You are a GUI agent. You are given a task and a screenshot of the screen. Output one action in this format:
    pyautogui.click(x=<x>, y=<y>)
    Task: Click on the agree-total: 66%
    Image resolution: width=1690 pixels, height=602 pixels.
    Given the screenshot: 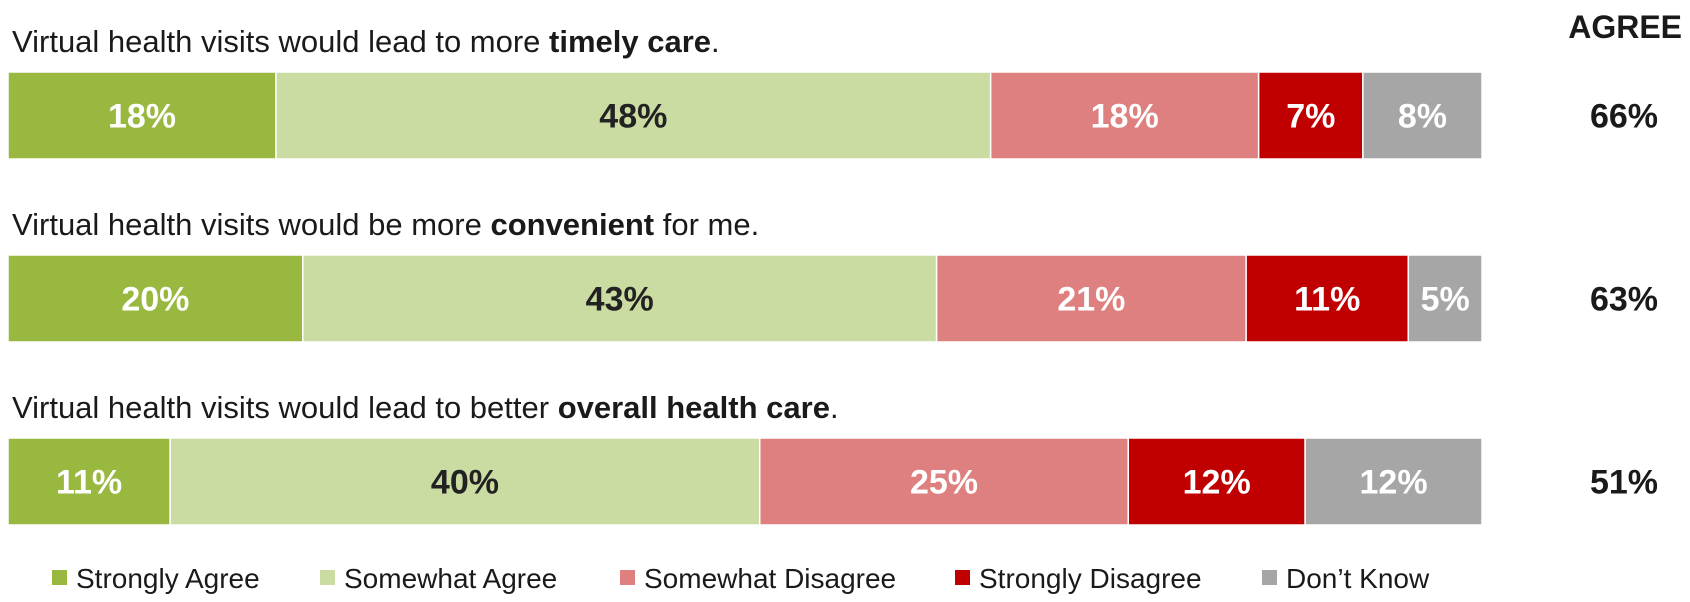 What is the action you would take?
    pyautogui.click(x=1624, y=117)
    